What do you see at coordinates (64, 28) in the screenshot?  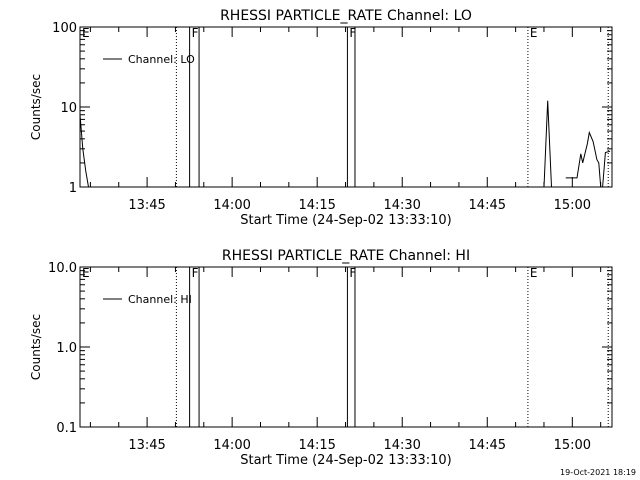 I see `y-tick-label: 100` at bounding box center [64, 28].